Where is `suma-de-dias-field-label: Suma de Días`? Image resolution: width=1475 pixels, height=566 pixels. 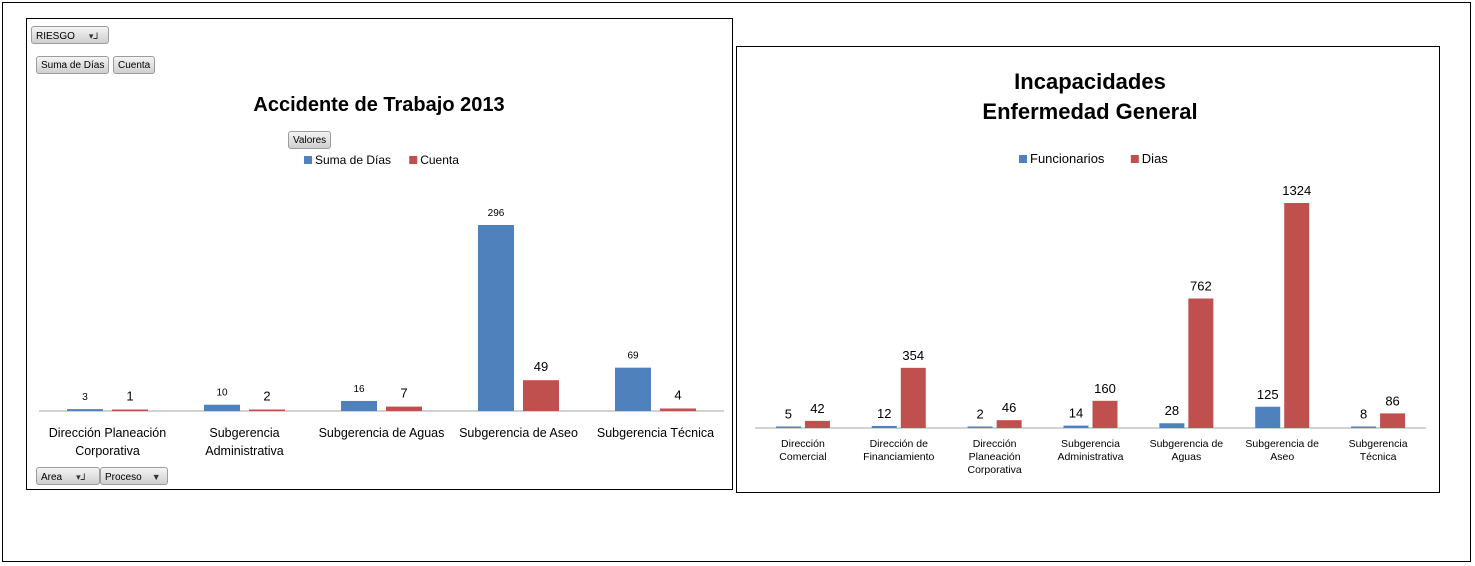
suma-de-dias-field-label: Suma de Días is located at coordinates (73, 65).